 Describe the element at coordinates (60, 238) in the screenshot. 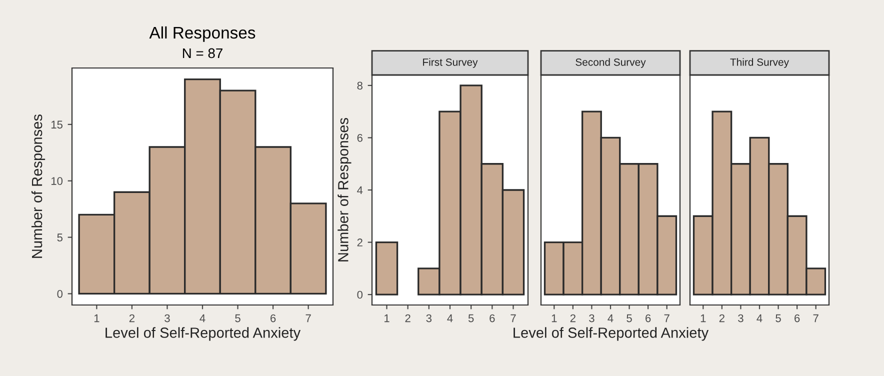

I see `y-tick-label: 5` at that location.